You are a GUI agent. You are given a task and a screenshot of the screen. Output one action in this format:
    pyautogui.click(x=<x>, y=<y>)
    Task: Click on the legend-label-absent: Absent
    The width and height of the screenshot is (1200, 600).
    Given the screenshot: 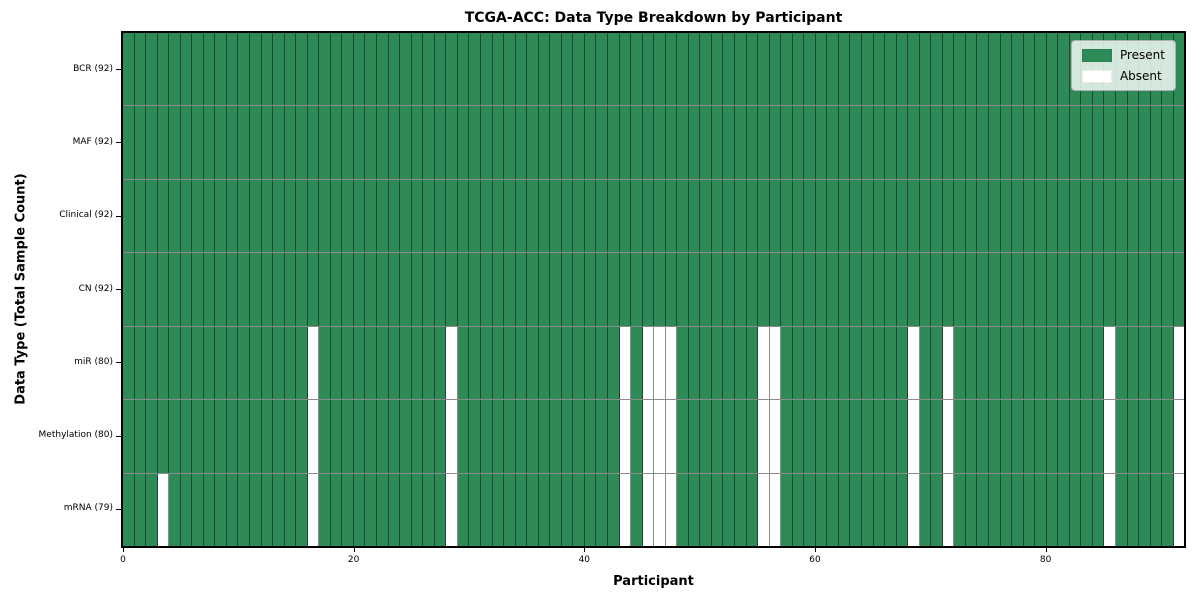 What is the action you would take?
    pyautogui.click(x=1140, y=76)
    